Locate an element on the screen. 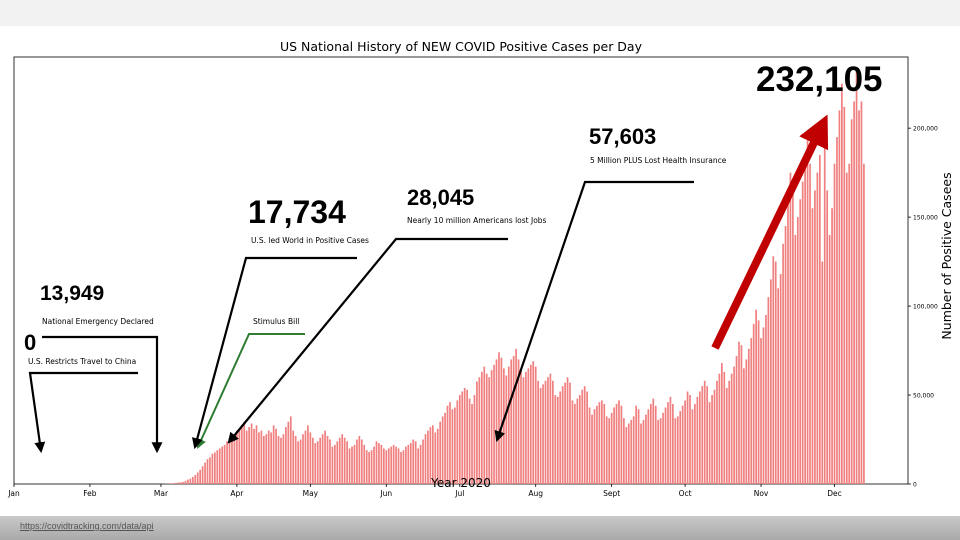  annotation-travel-china-line is located at coordinates (83, 412).